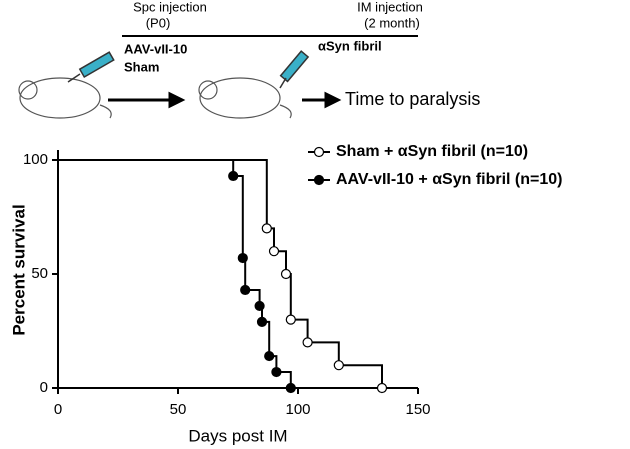 This screenshot has height=449, width=630. Describe the element at coordinates (170, 7) in the screenshot. I see `step-title: Spc injection` at that location.